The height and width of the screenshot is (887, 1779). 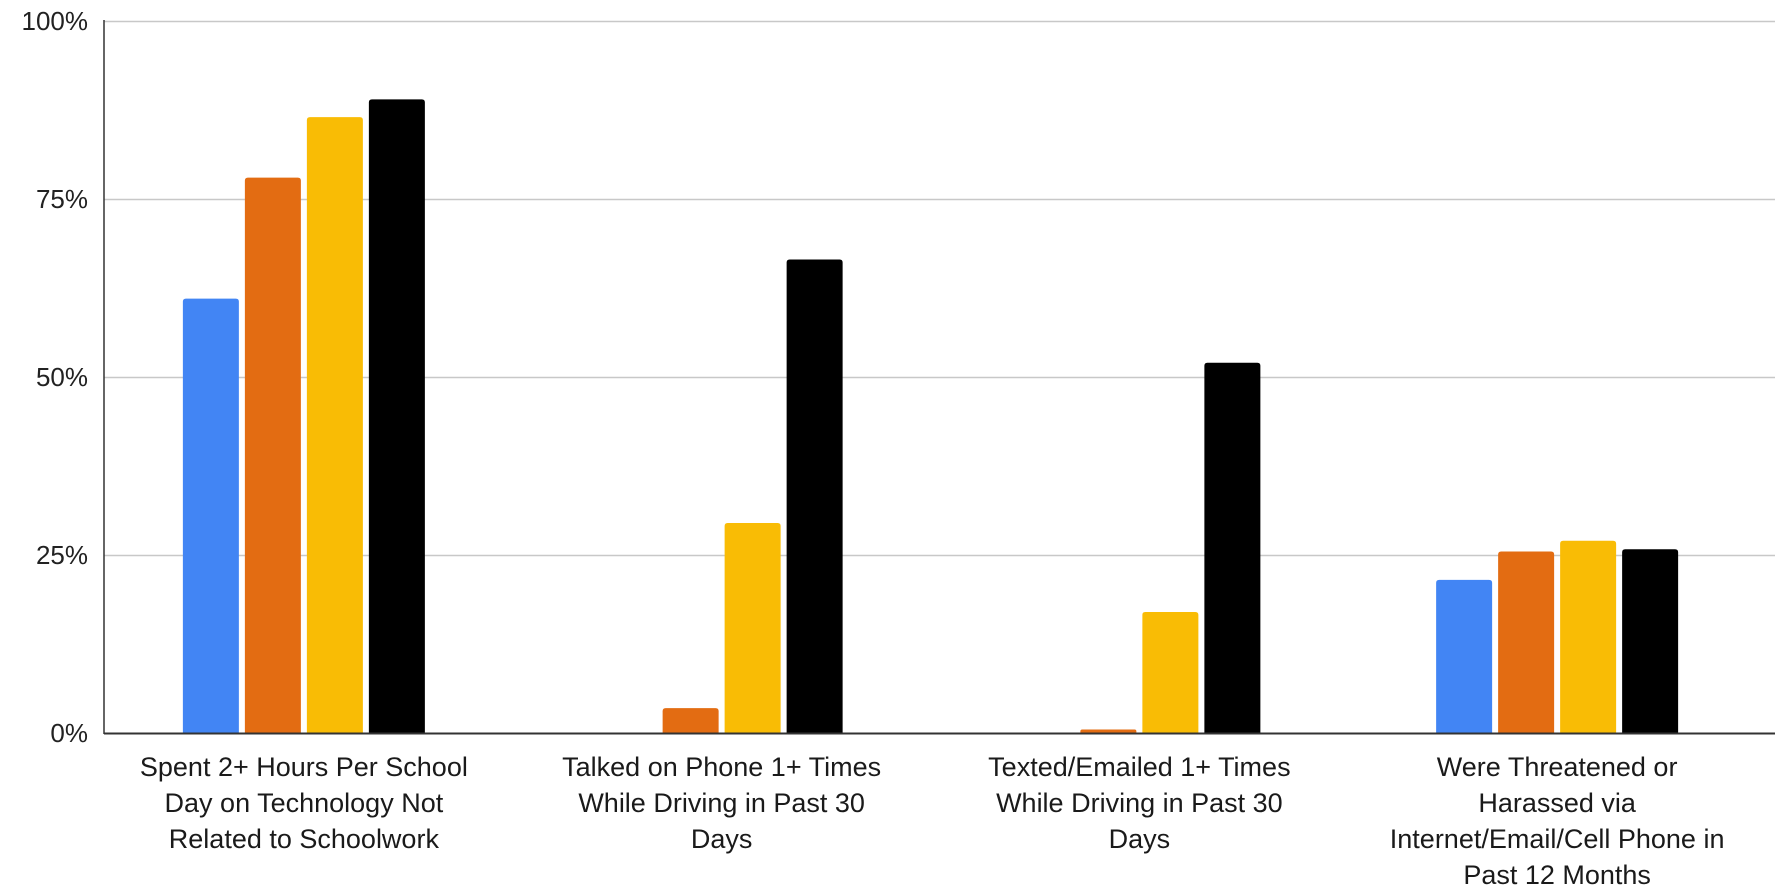 What do you see at coordinates (62, 199) in the screenshot?
I see `y-tick-label: 75%` at bounding box center [62, 199].